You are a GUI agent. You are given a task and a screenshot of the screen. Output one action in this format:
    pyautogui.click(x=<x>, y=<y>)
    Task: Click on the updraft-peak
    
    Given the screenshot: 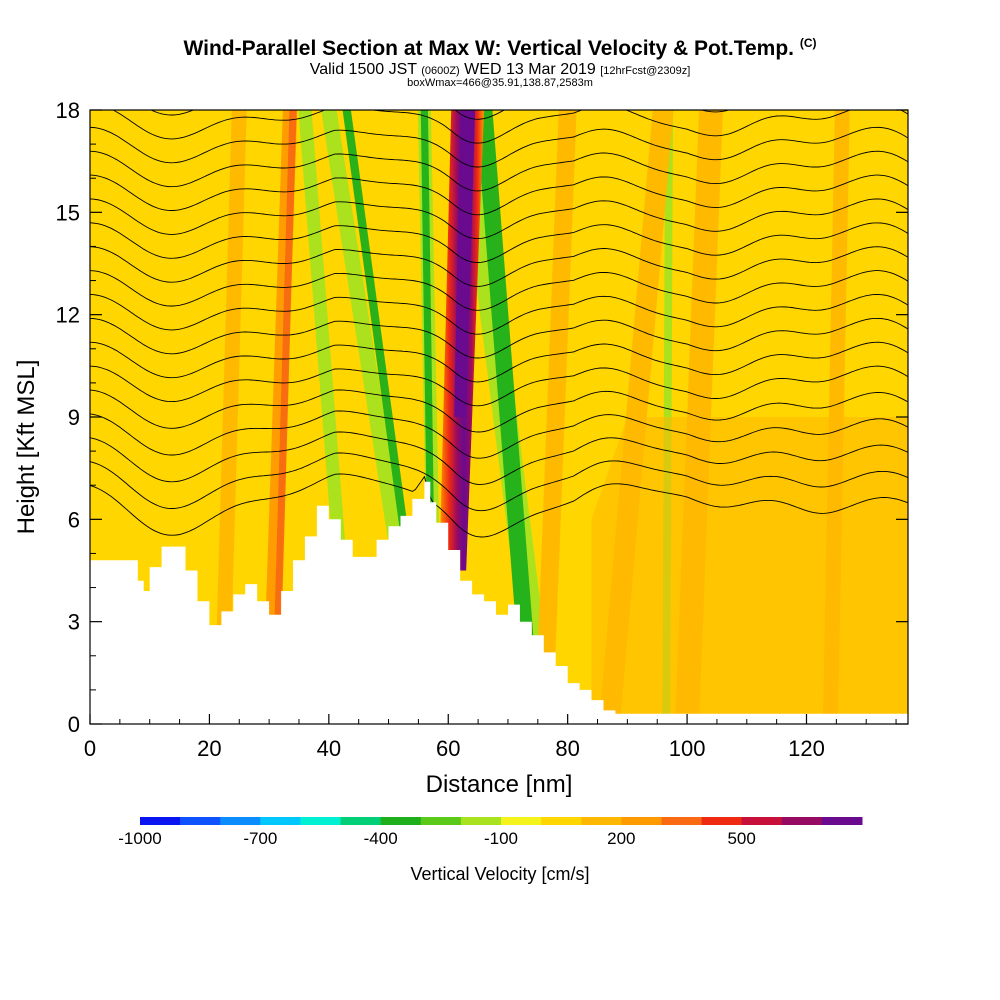 What is the action you would take?
    pyautogui.click(x=465, y=263)
    